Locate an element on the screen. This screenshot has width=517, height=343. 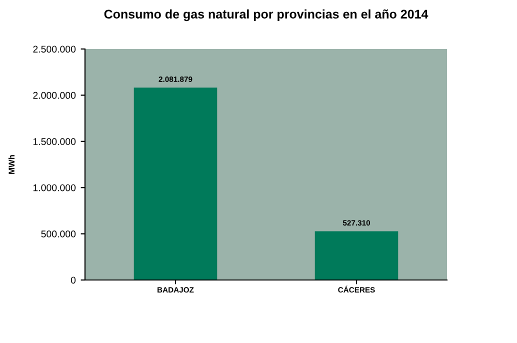
y-tick-label: 0 is located at coordinates (73, 280).